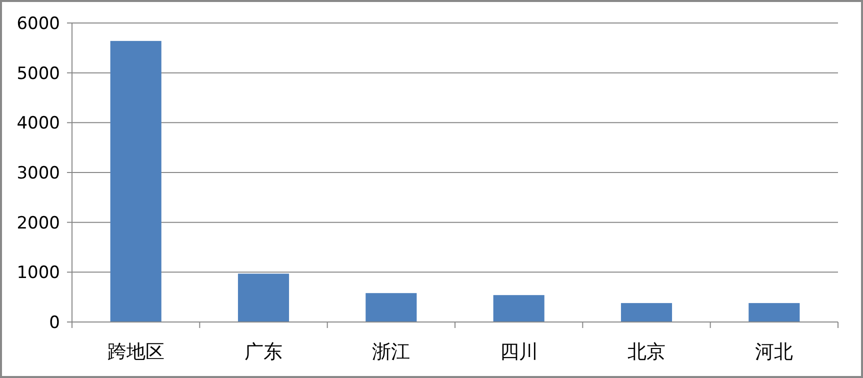 The height and width of the screenshot is (378, 863). What do you see at coordinates (38, 74) in the screenshot?
I see `y-tick-label: 5000` at bounding box center [38, 74].